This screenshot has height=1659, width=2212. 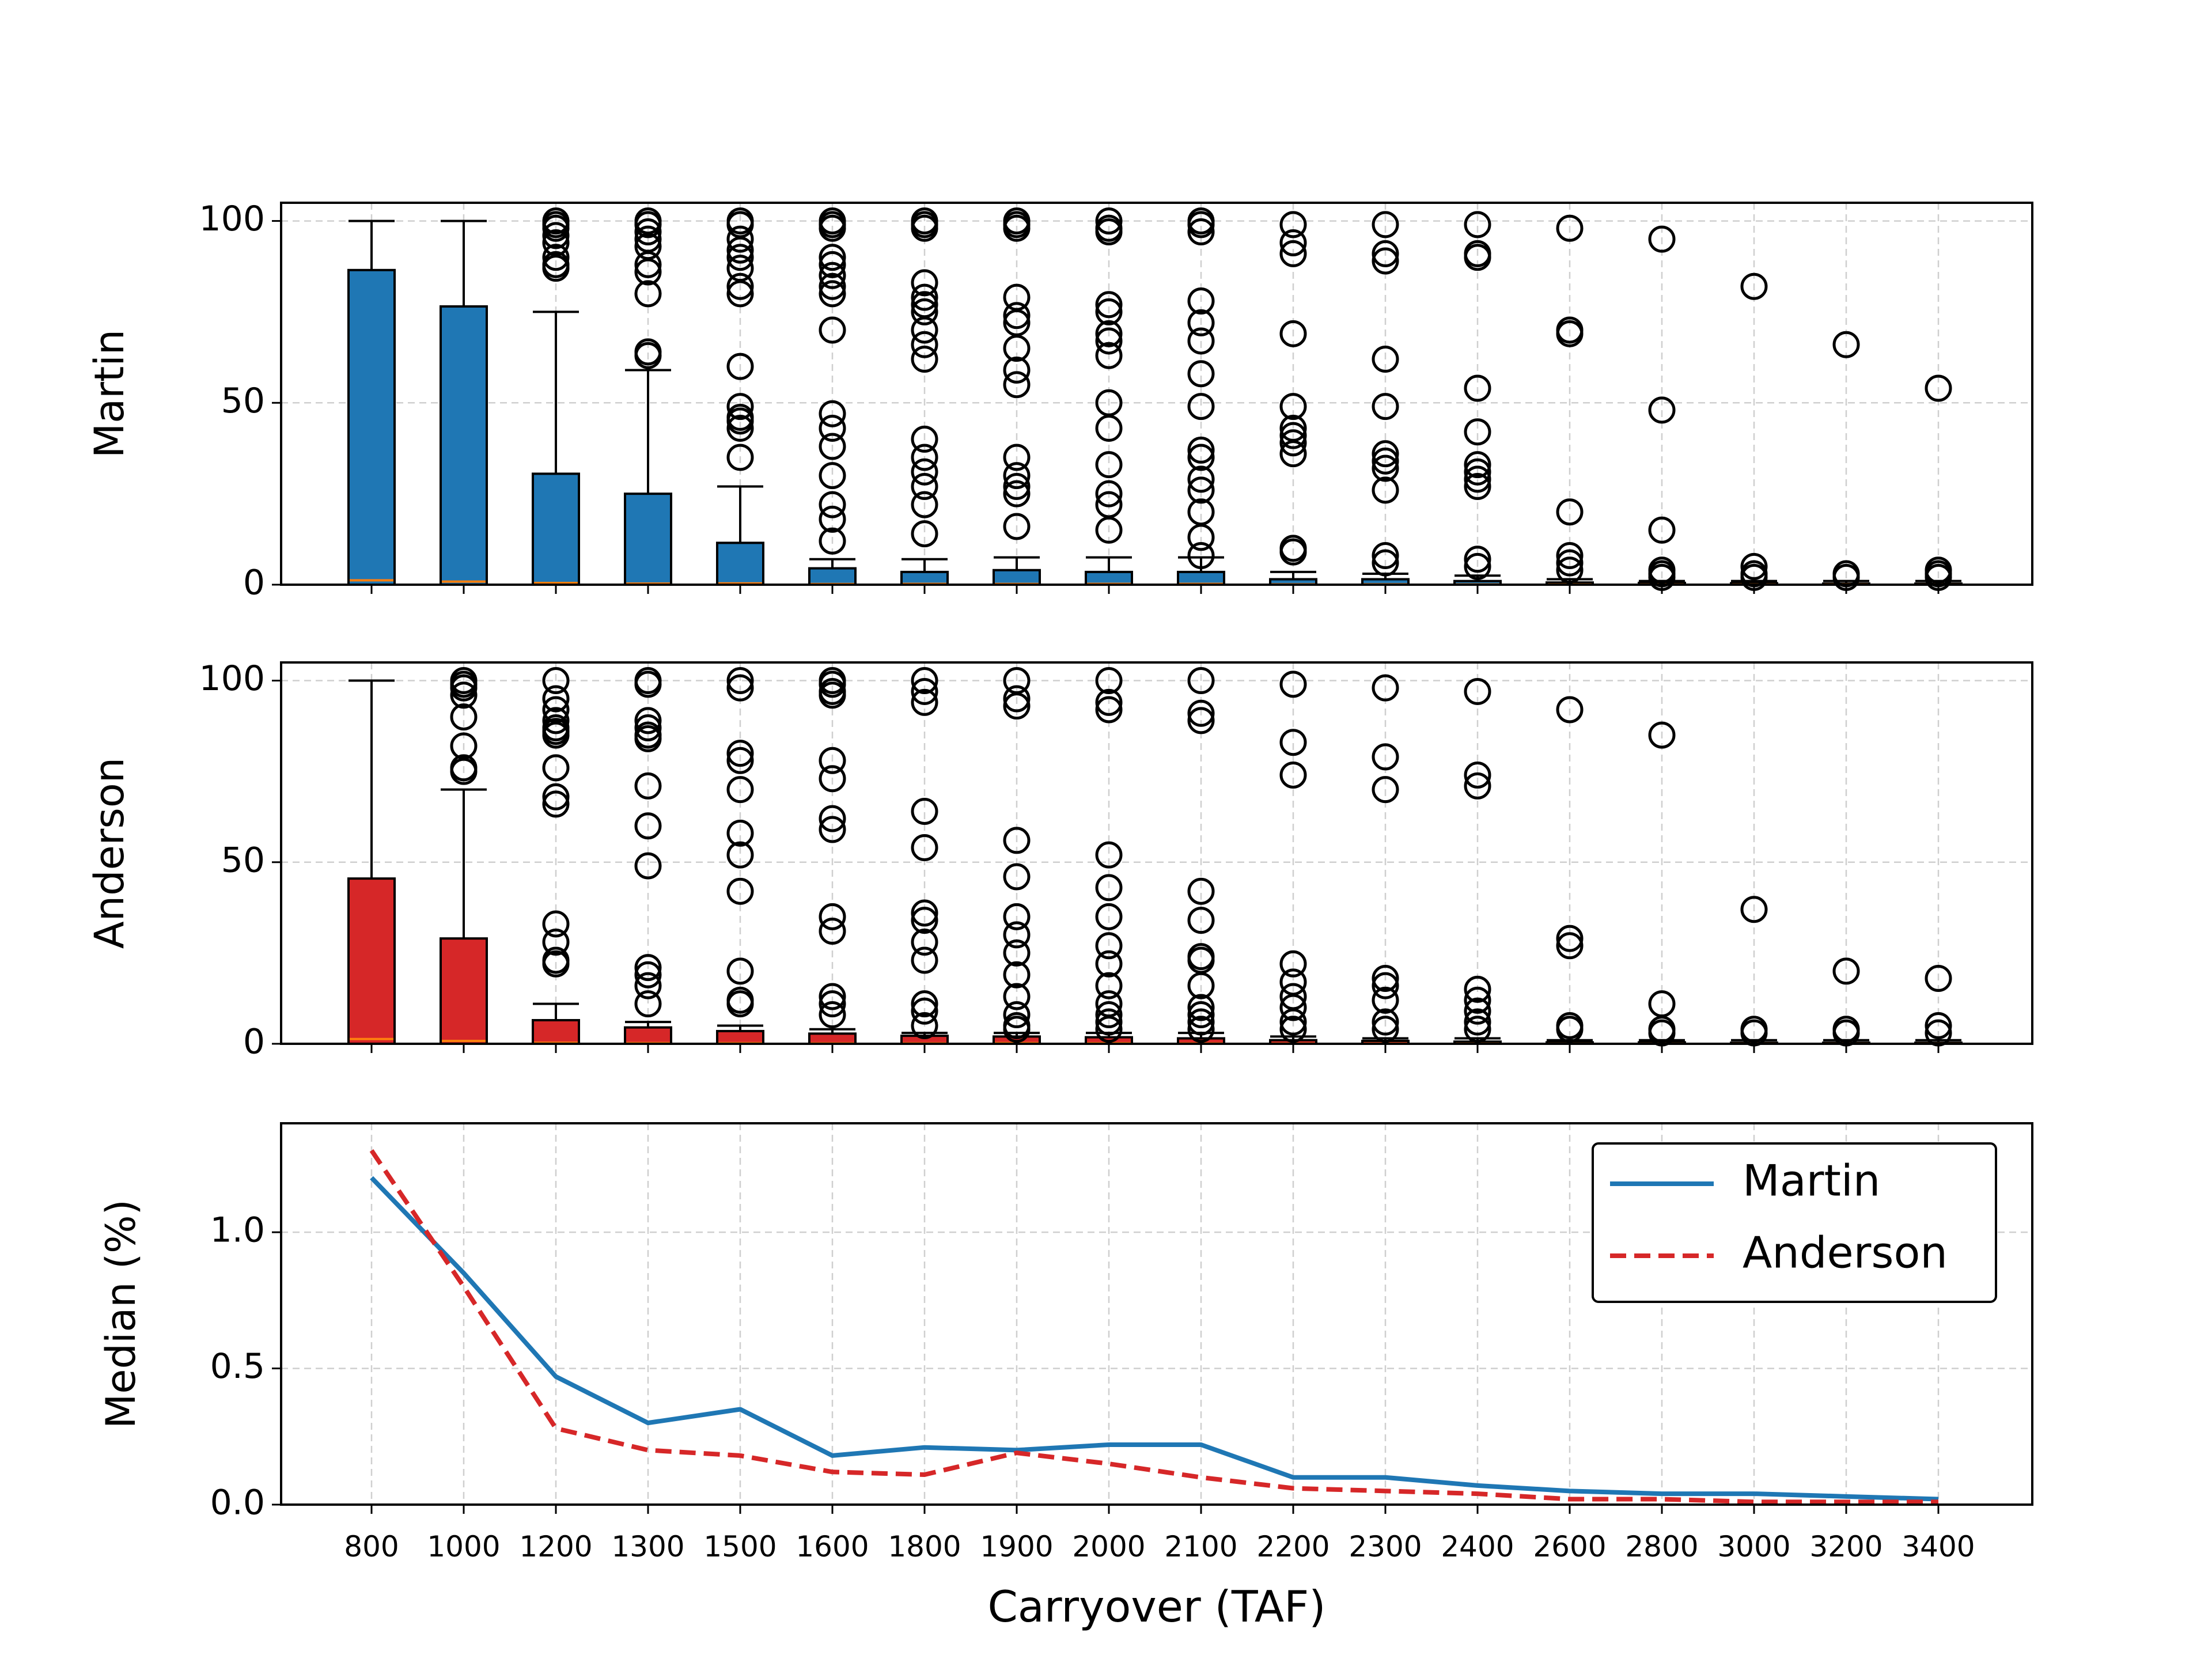 I want to click on xtick-label-2600: 2600, so click(x=1569, y=1546).